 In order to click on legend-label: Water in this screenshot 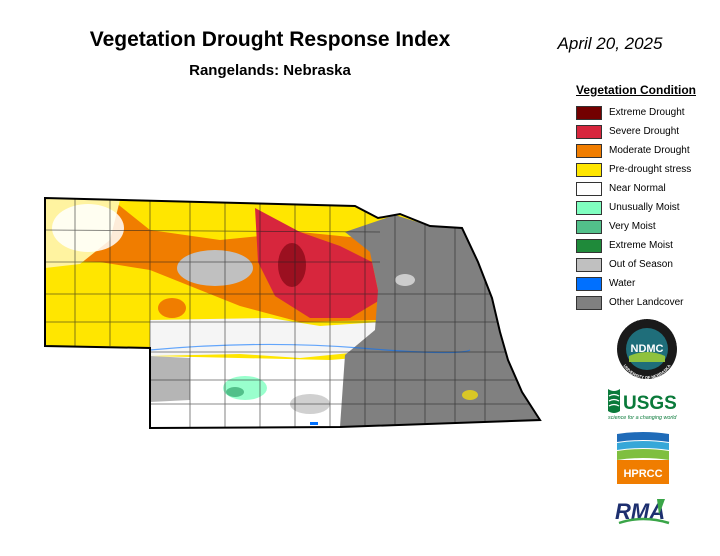, I will do `click(622, 283)`.